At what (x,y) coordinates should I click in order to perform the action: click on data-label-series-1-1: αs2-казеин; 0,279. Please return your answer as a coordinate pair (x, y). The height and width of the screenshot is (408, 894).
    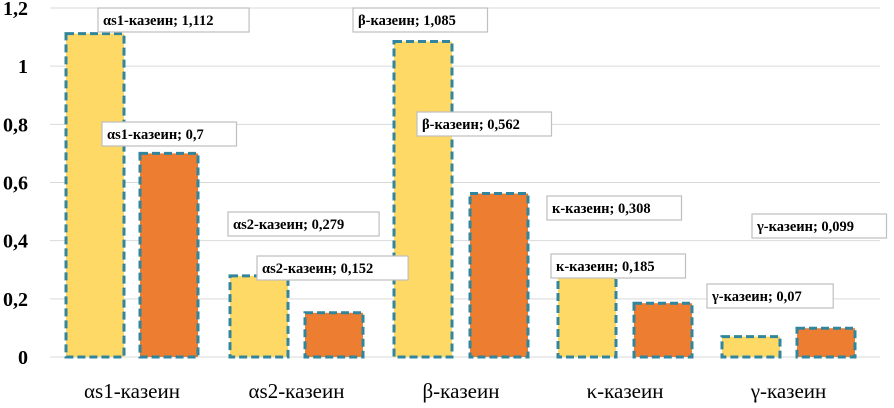
    Looking at the image, I should click on (303, 224).